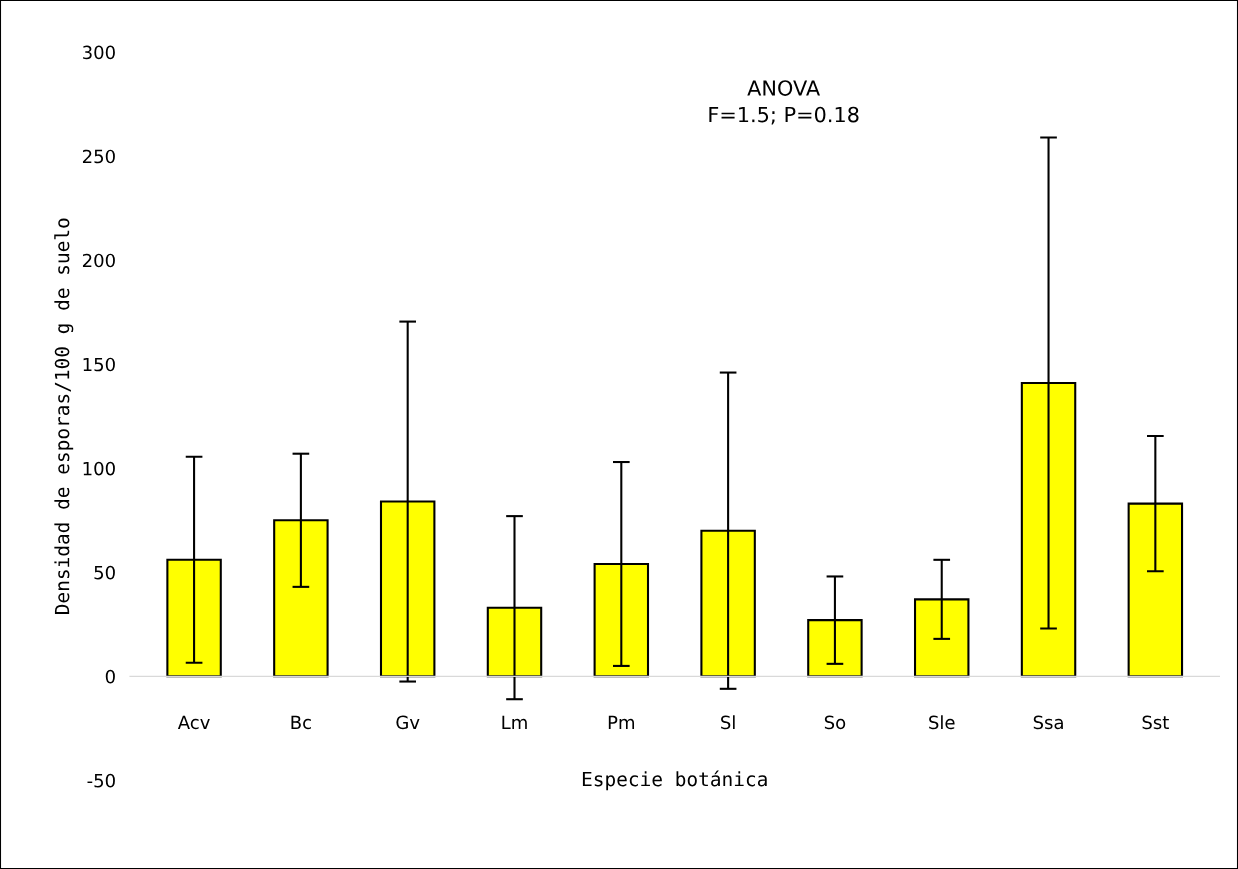  What do you see at coordinates (835, 722) in the screenshot?
I see `x-tick-label: So` at bounding box center [835, 722].